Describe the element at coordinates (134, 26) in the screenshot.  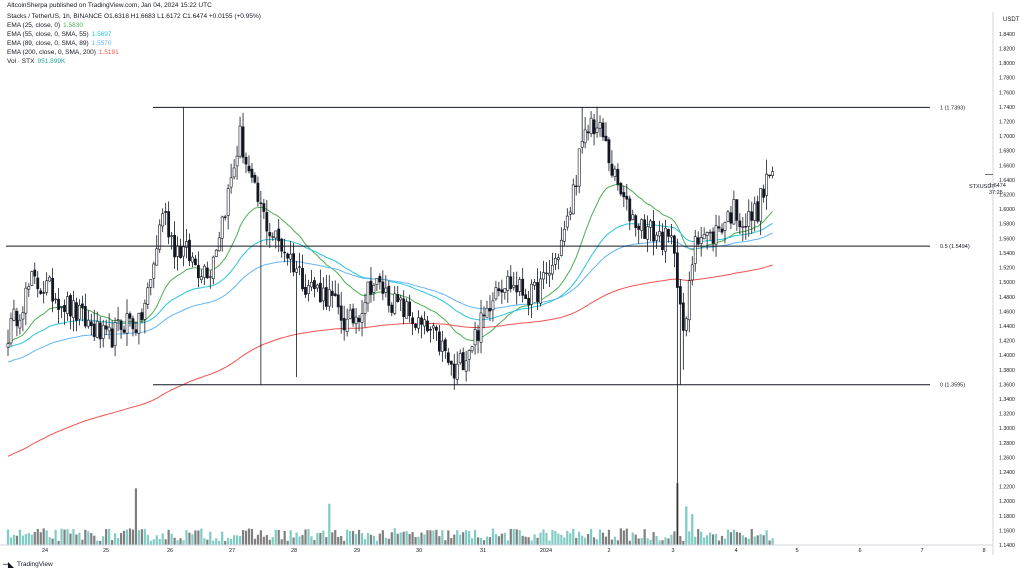
I see `indicator-ema25: EMA (25, close, 0) 1.5830` at that location.